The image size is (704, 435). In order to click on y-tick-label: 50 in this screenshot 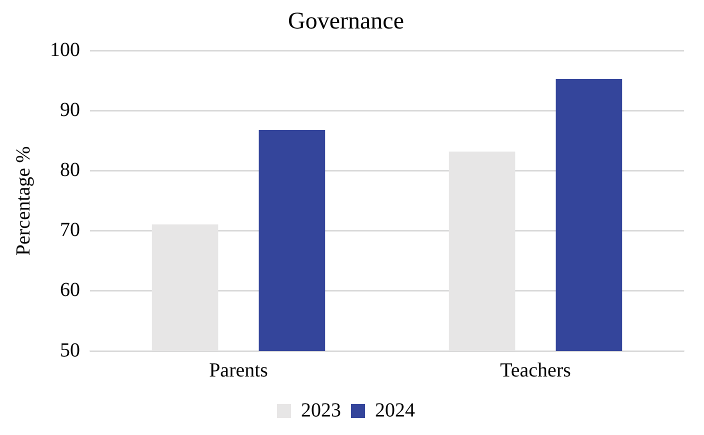, I will do `click(70, 350)`.